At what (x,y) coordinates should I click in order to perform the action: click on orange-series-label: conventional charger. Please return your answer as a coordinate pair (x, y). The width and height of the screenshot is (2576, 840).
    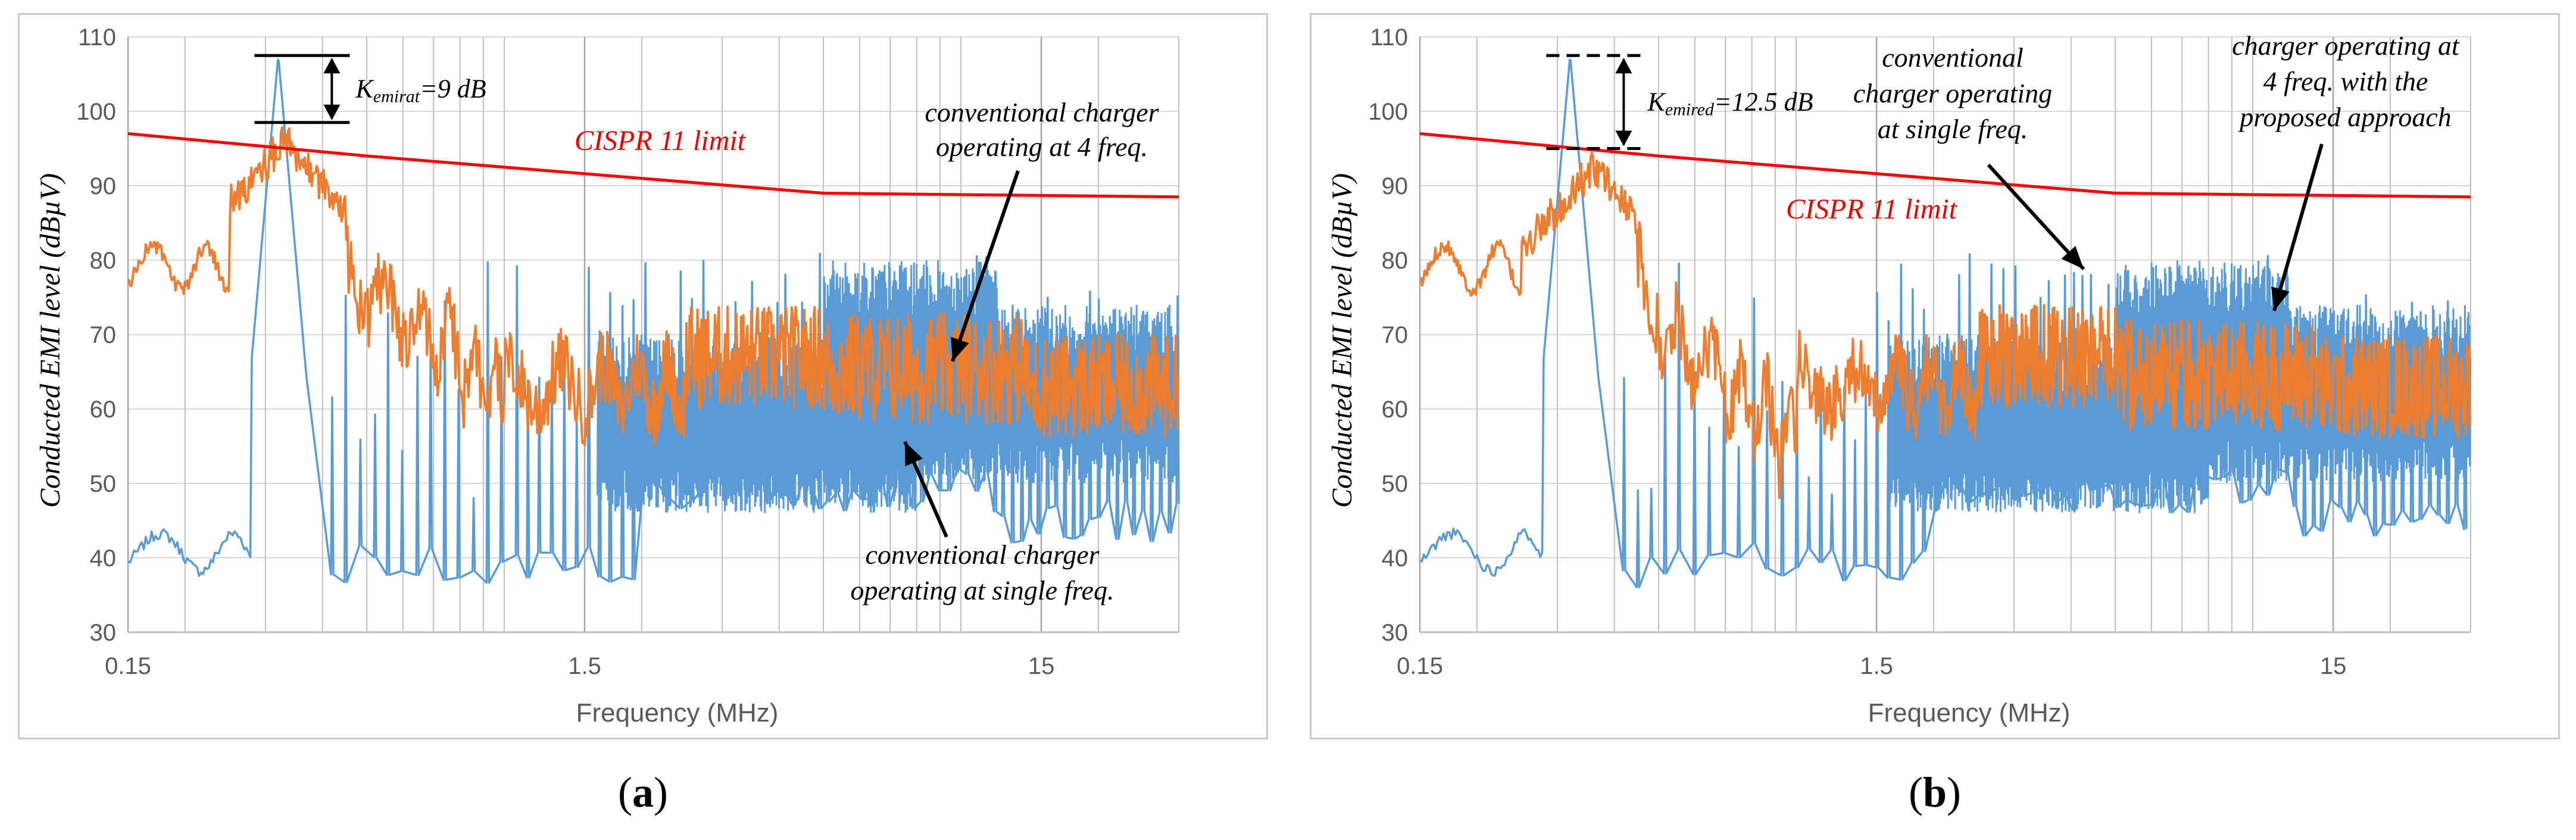
    Looking at the image, I should click on (1042, 112).